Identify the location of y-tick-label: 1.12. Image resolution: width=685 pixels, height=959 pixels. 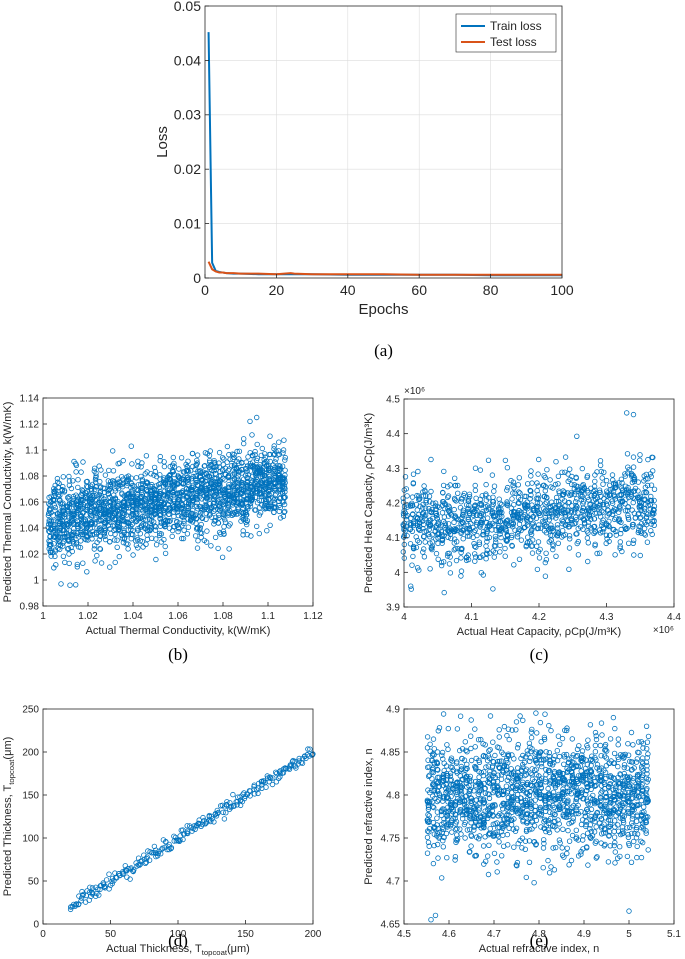
(30, 425).